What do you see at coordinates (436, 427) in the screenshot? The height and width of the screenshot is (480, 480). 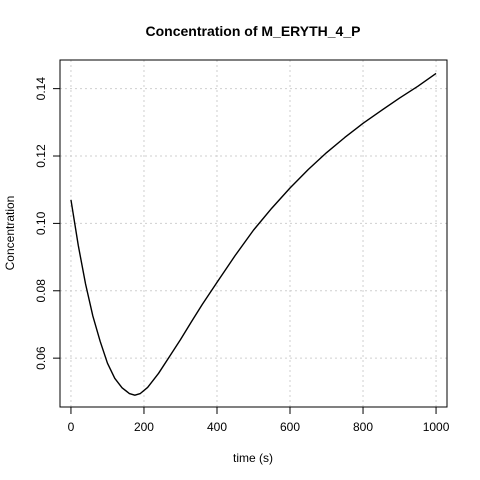 I see `x-tick-label: 1000` at bounding box center [436, 427].